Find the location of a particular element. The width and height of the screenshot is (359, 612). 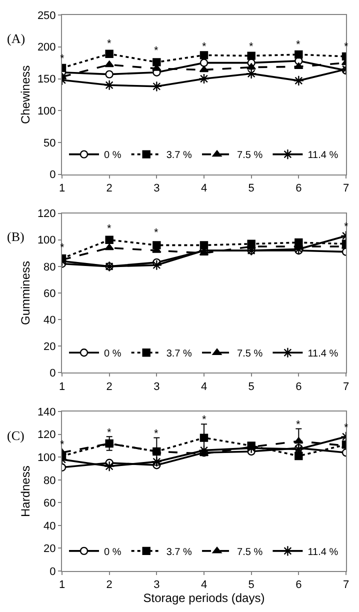

y-tick-label: 200 is located at coordinates (46, 48).